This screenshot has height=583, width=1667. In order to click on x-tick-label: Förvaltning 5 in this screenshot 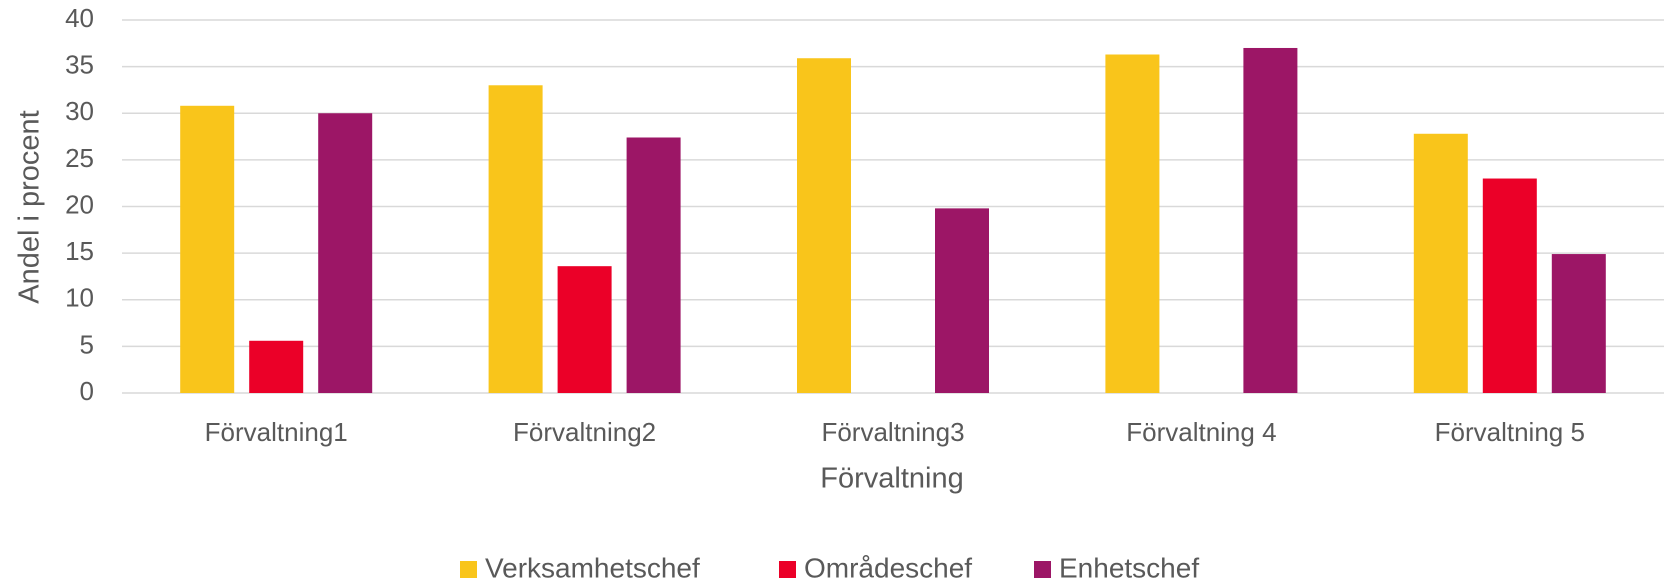, I will do `click(1510, 432)`.